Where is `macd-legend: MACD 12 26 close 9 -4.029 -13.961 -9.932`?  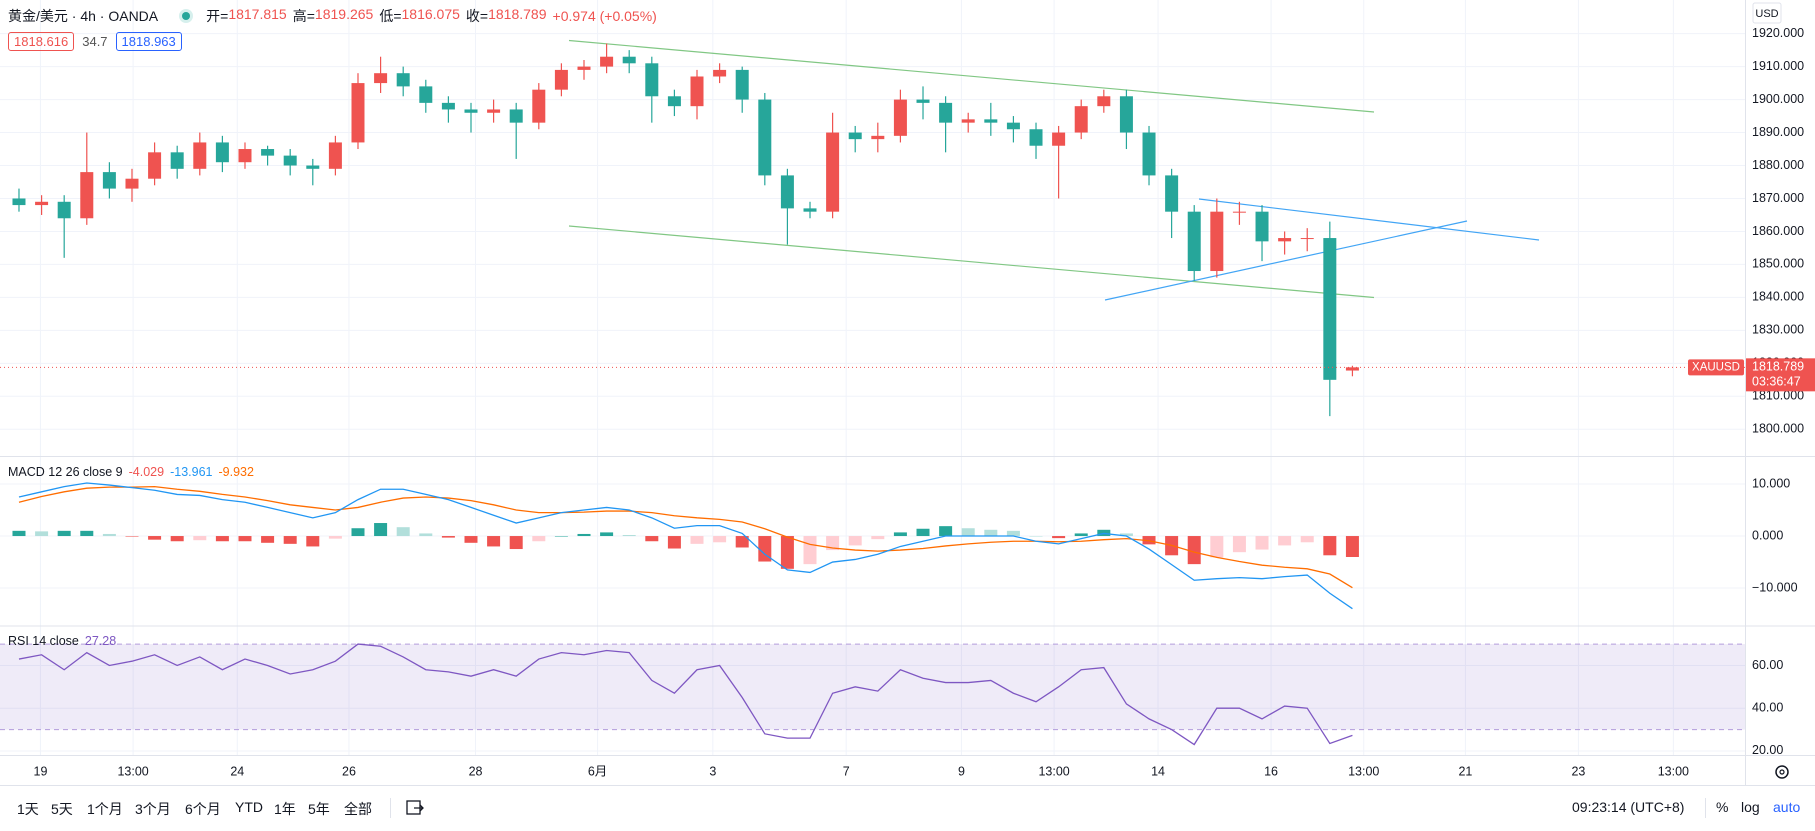 macd-legend: MACD 12 26 close 9 -4.029 -13.961 -9.932 is located at coordinates (131, 472).